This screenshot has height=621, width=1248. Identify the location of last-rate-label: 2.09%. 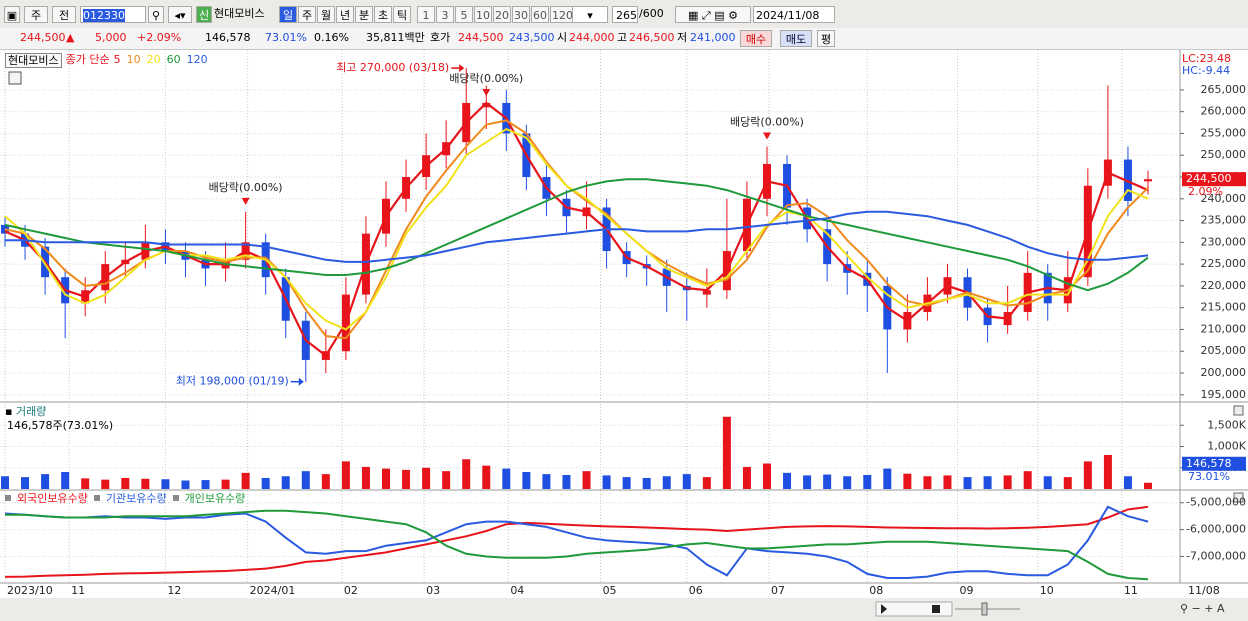
(1205, 191).